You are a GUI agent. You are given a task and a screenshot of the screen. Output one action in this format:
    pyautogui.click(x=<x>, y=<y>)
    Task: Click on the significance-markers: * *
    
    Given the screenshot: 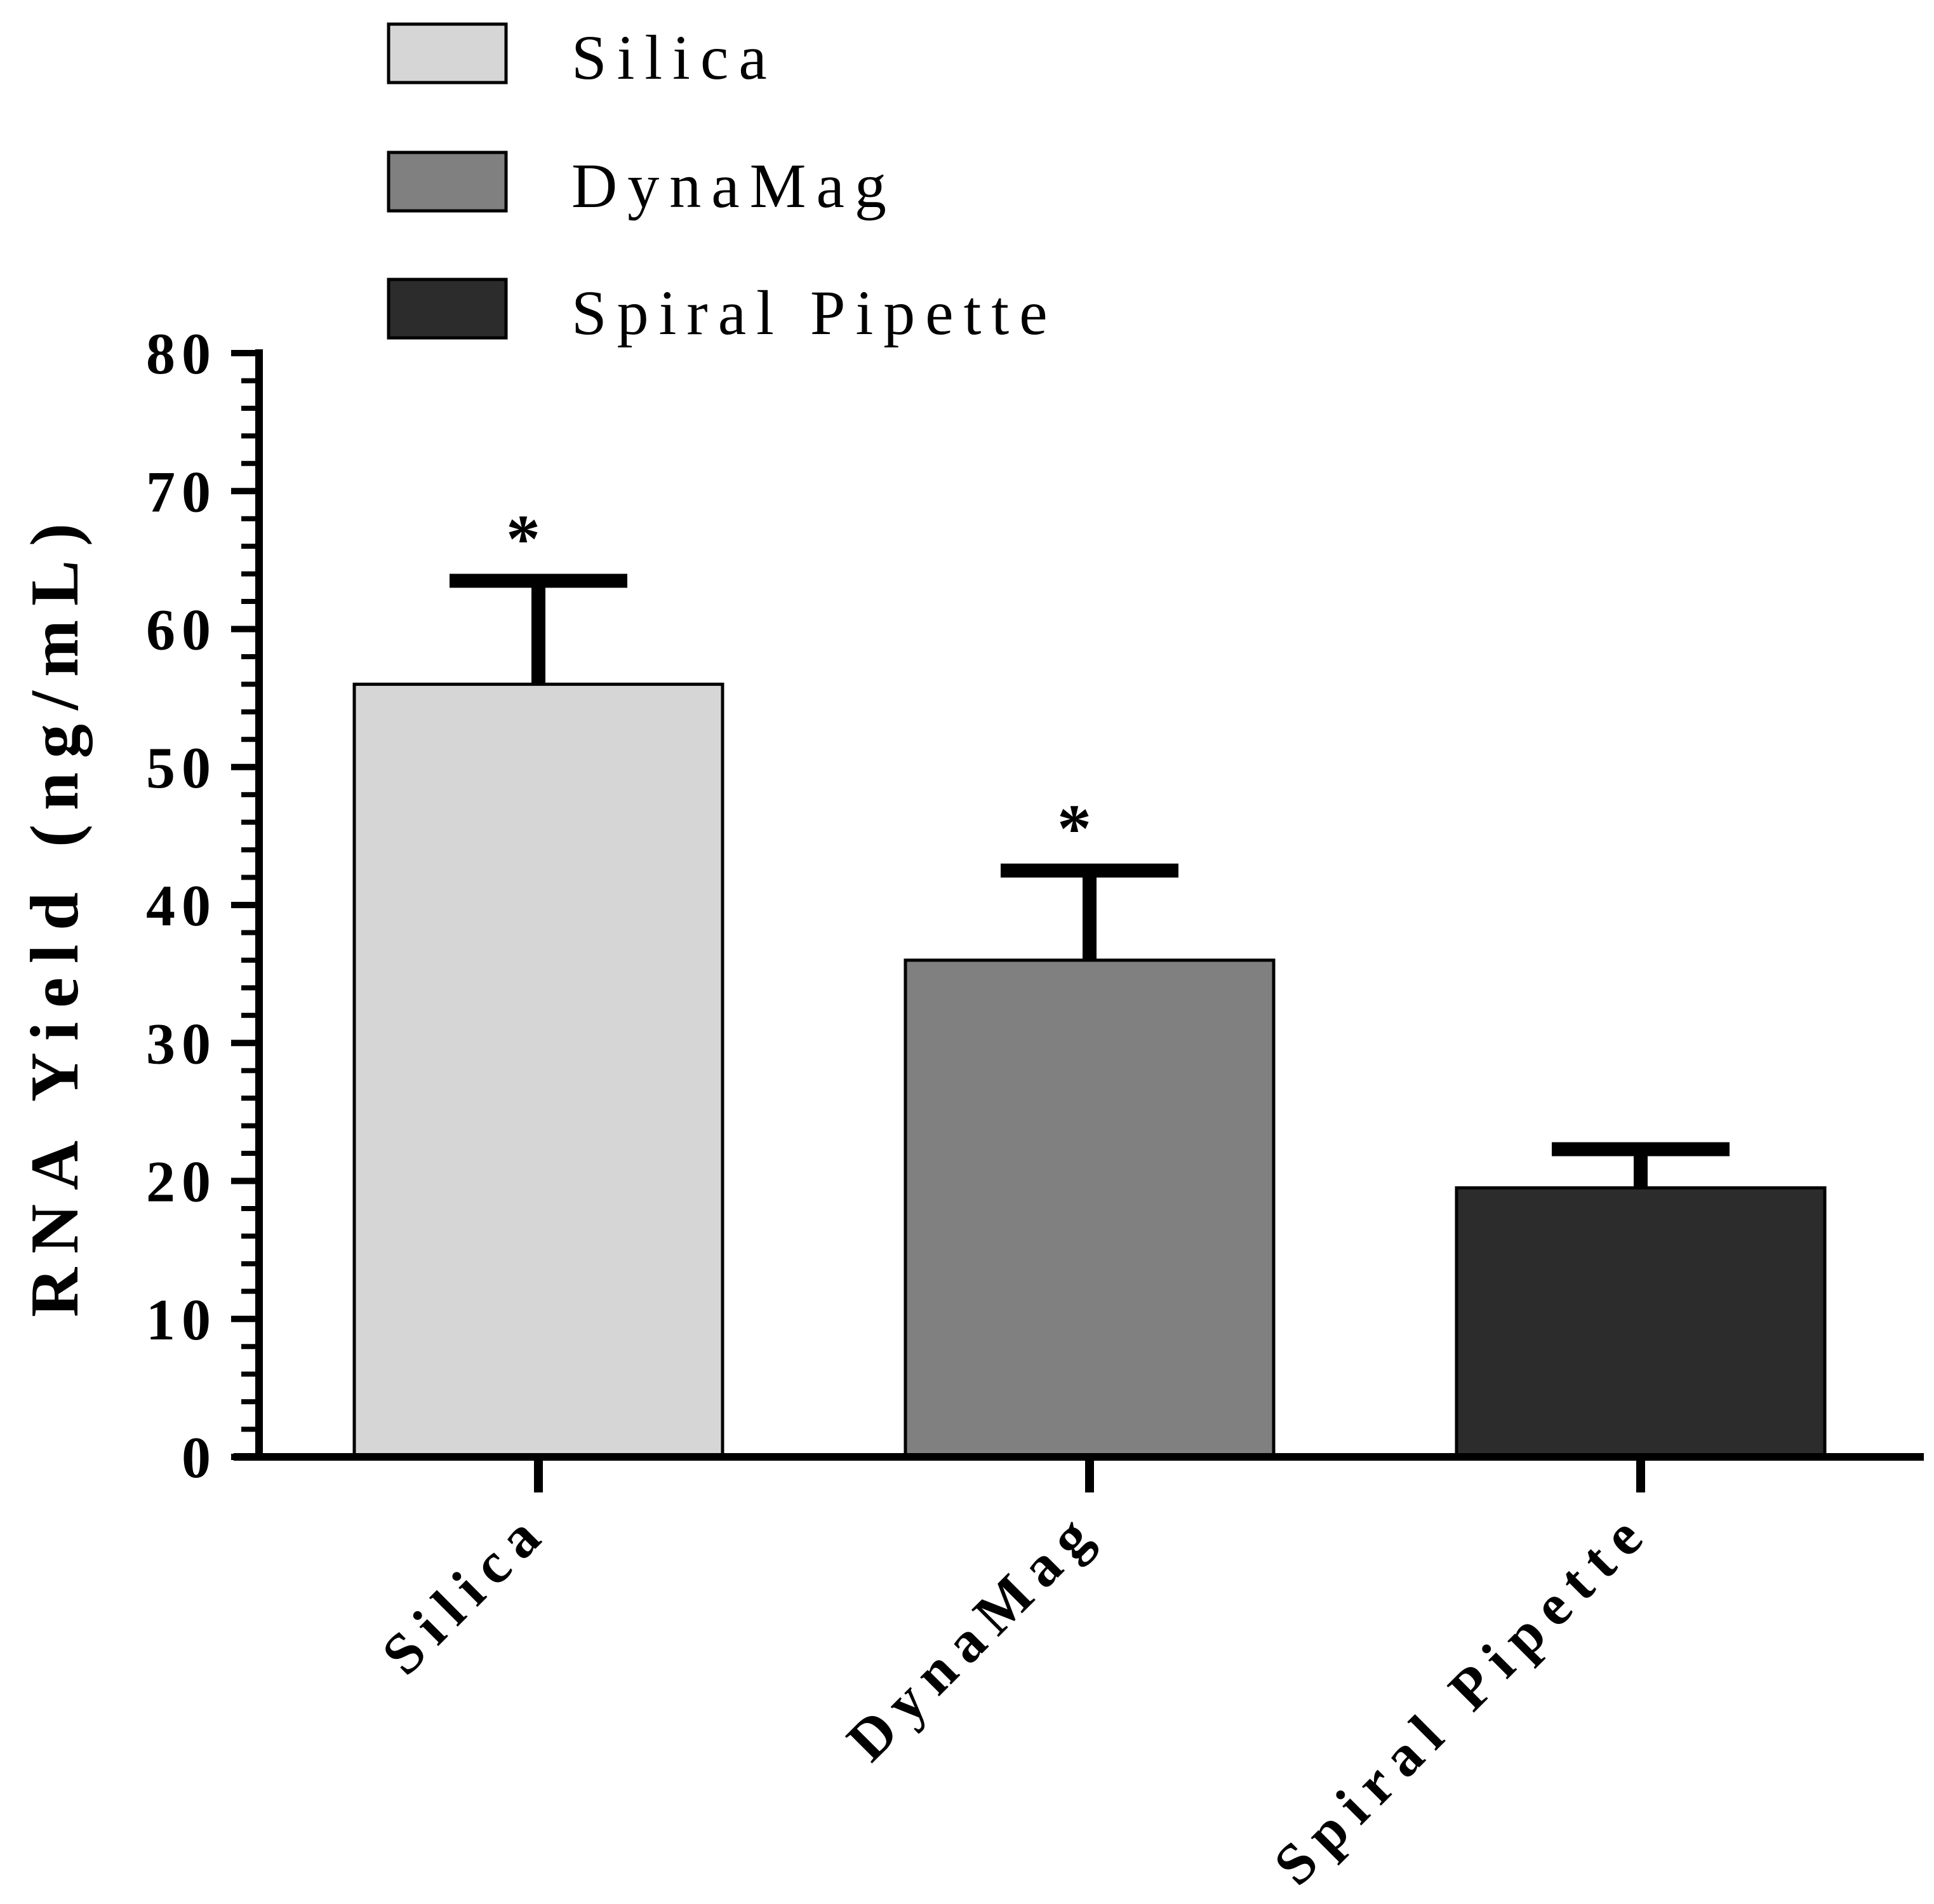 What is the action you would take?
    pyautogui.click(x=798, y=683)
    